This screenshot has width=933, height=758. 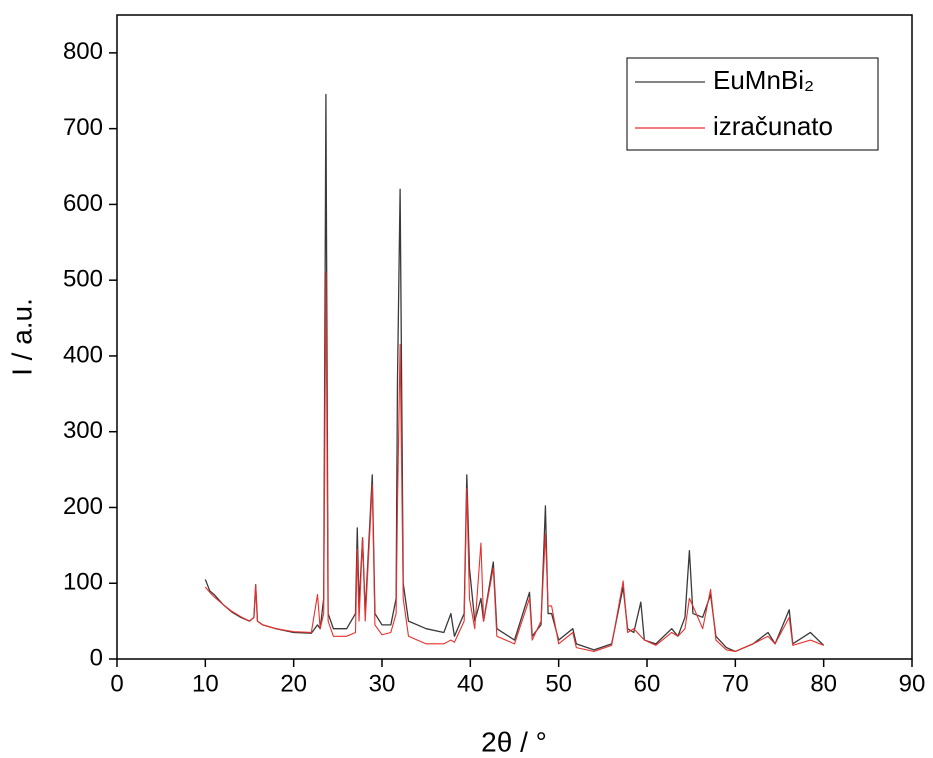 What do you see at coordinates (21, 337) in the screenshot?
I see `y-axis-title: I / a.u.` at bounding box center [21, 337].